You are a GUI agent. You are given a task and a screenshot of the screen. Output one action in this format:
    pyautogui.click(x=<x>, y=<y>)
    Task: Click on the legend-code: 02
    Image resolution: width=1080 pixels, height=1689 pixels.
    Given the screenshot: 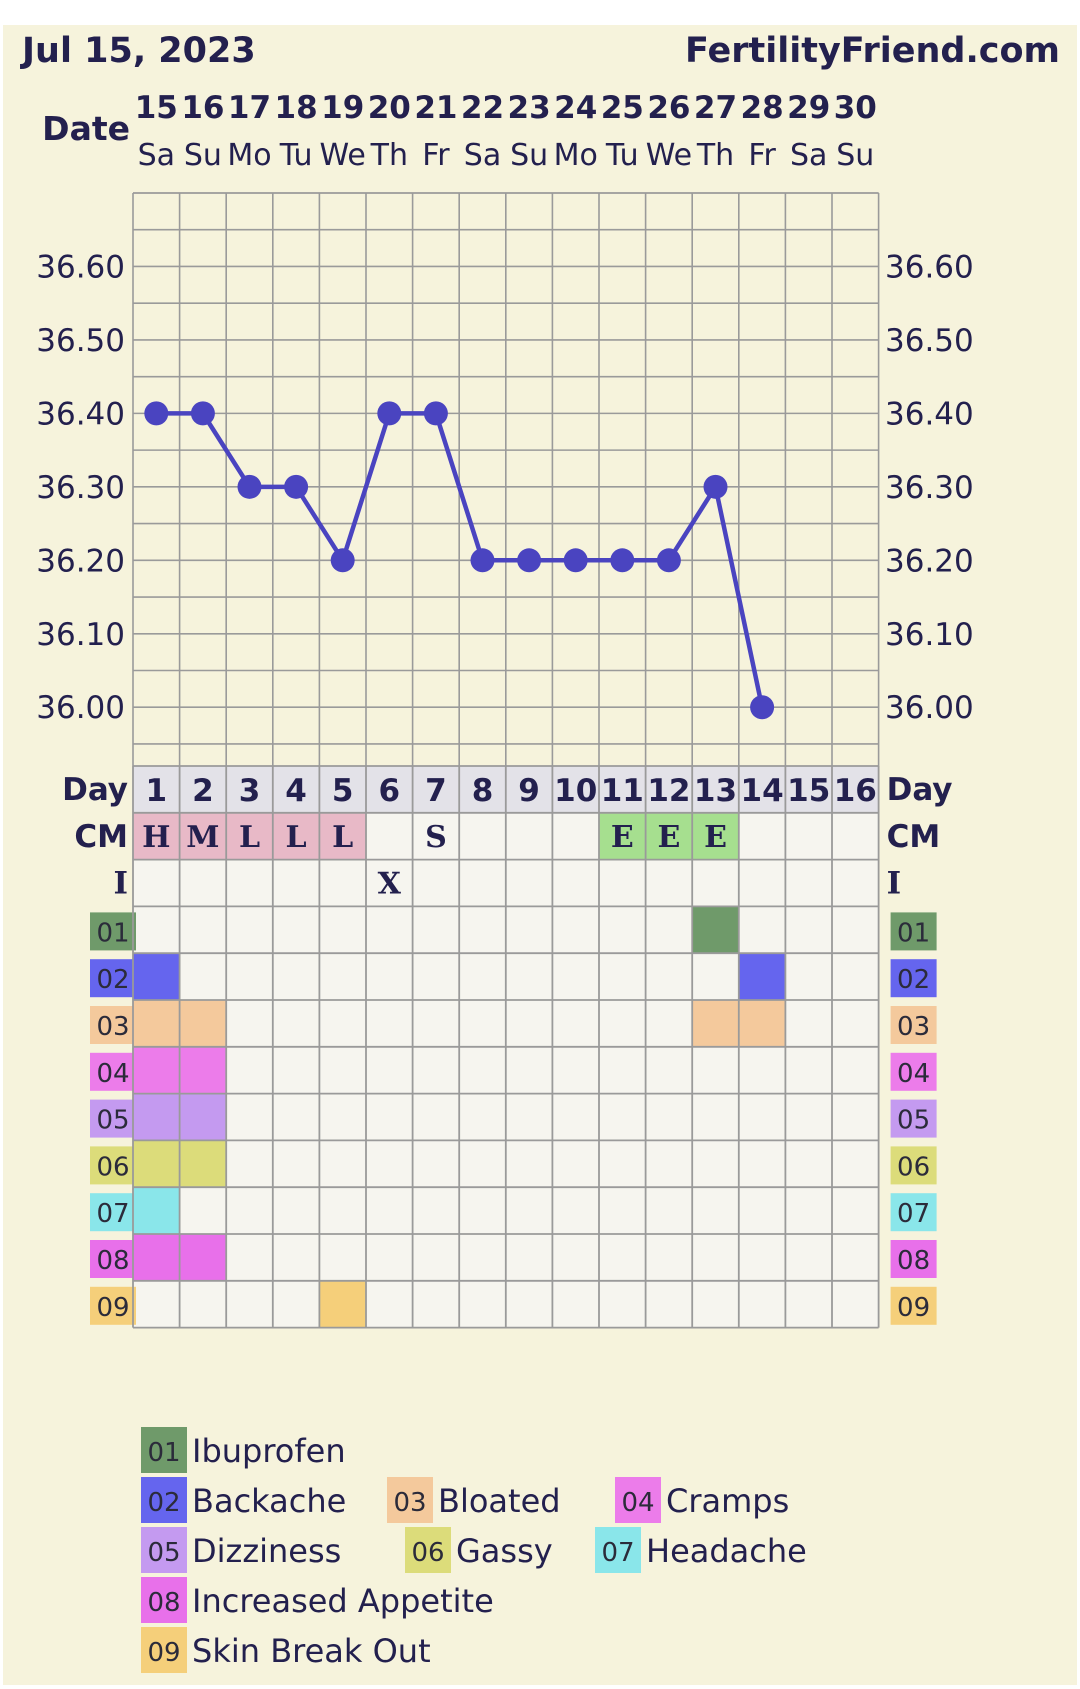 What is the action you would take?
    pyautogui.click(x=163, y=1503)
    